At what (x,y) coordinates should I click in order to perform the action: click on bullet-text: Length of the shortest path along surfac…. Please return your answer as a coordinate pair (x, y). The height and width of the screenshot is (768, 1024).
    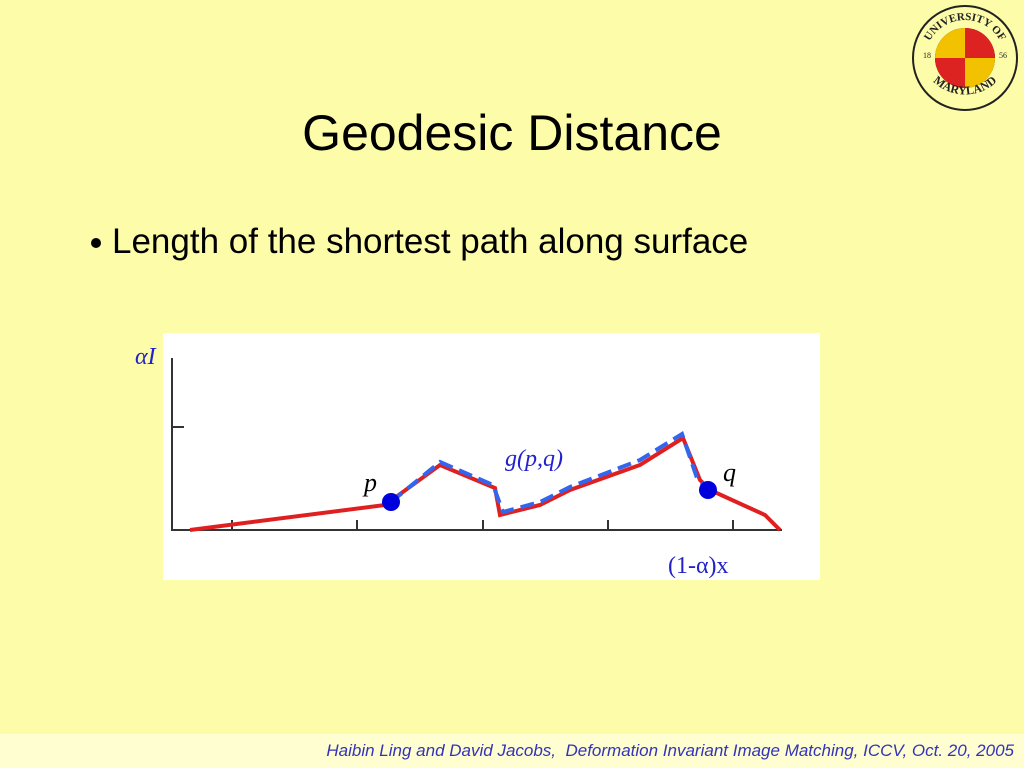
    Looking at the image, I should click on (430, 241).